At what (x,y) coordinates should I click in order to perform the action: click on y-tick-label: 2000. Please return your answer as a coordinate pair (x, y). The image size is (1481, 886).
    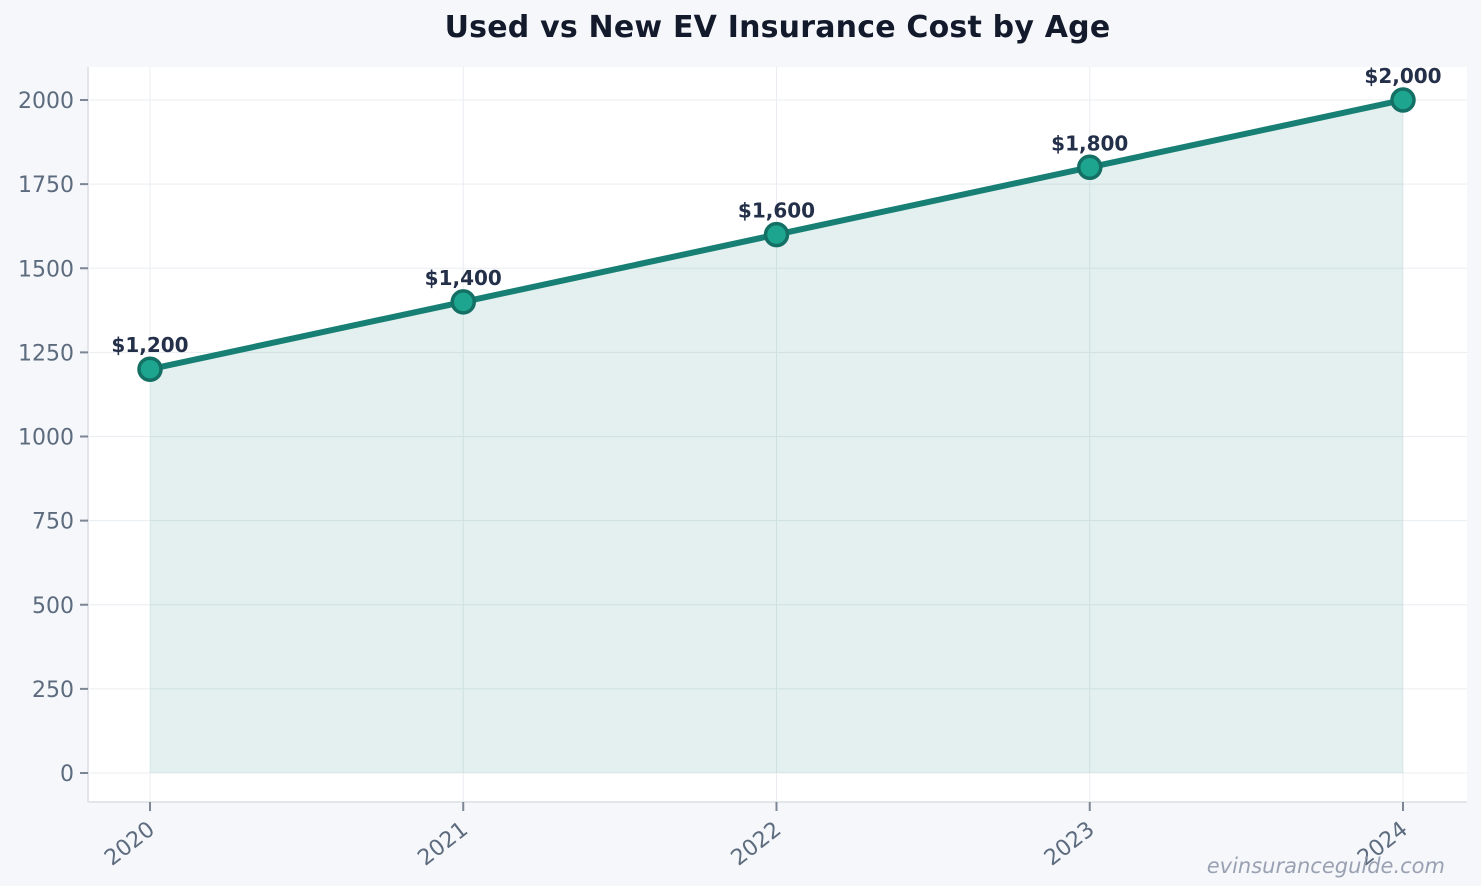
    Looking at the image, I should click on (46, 101).